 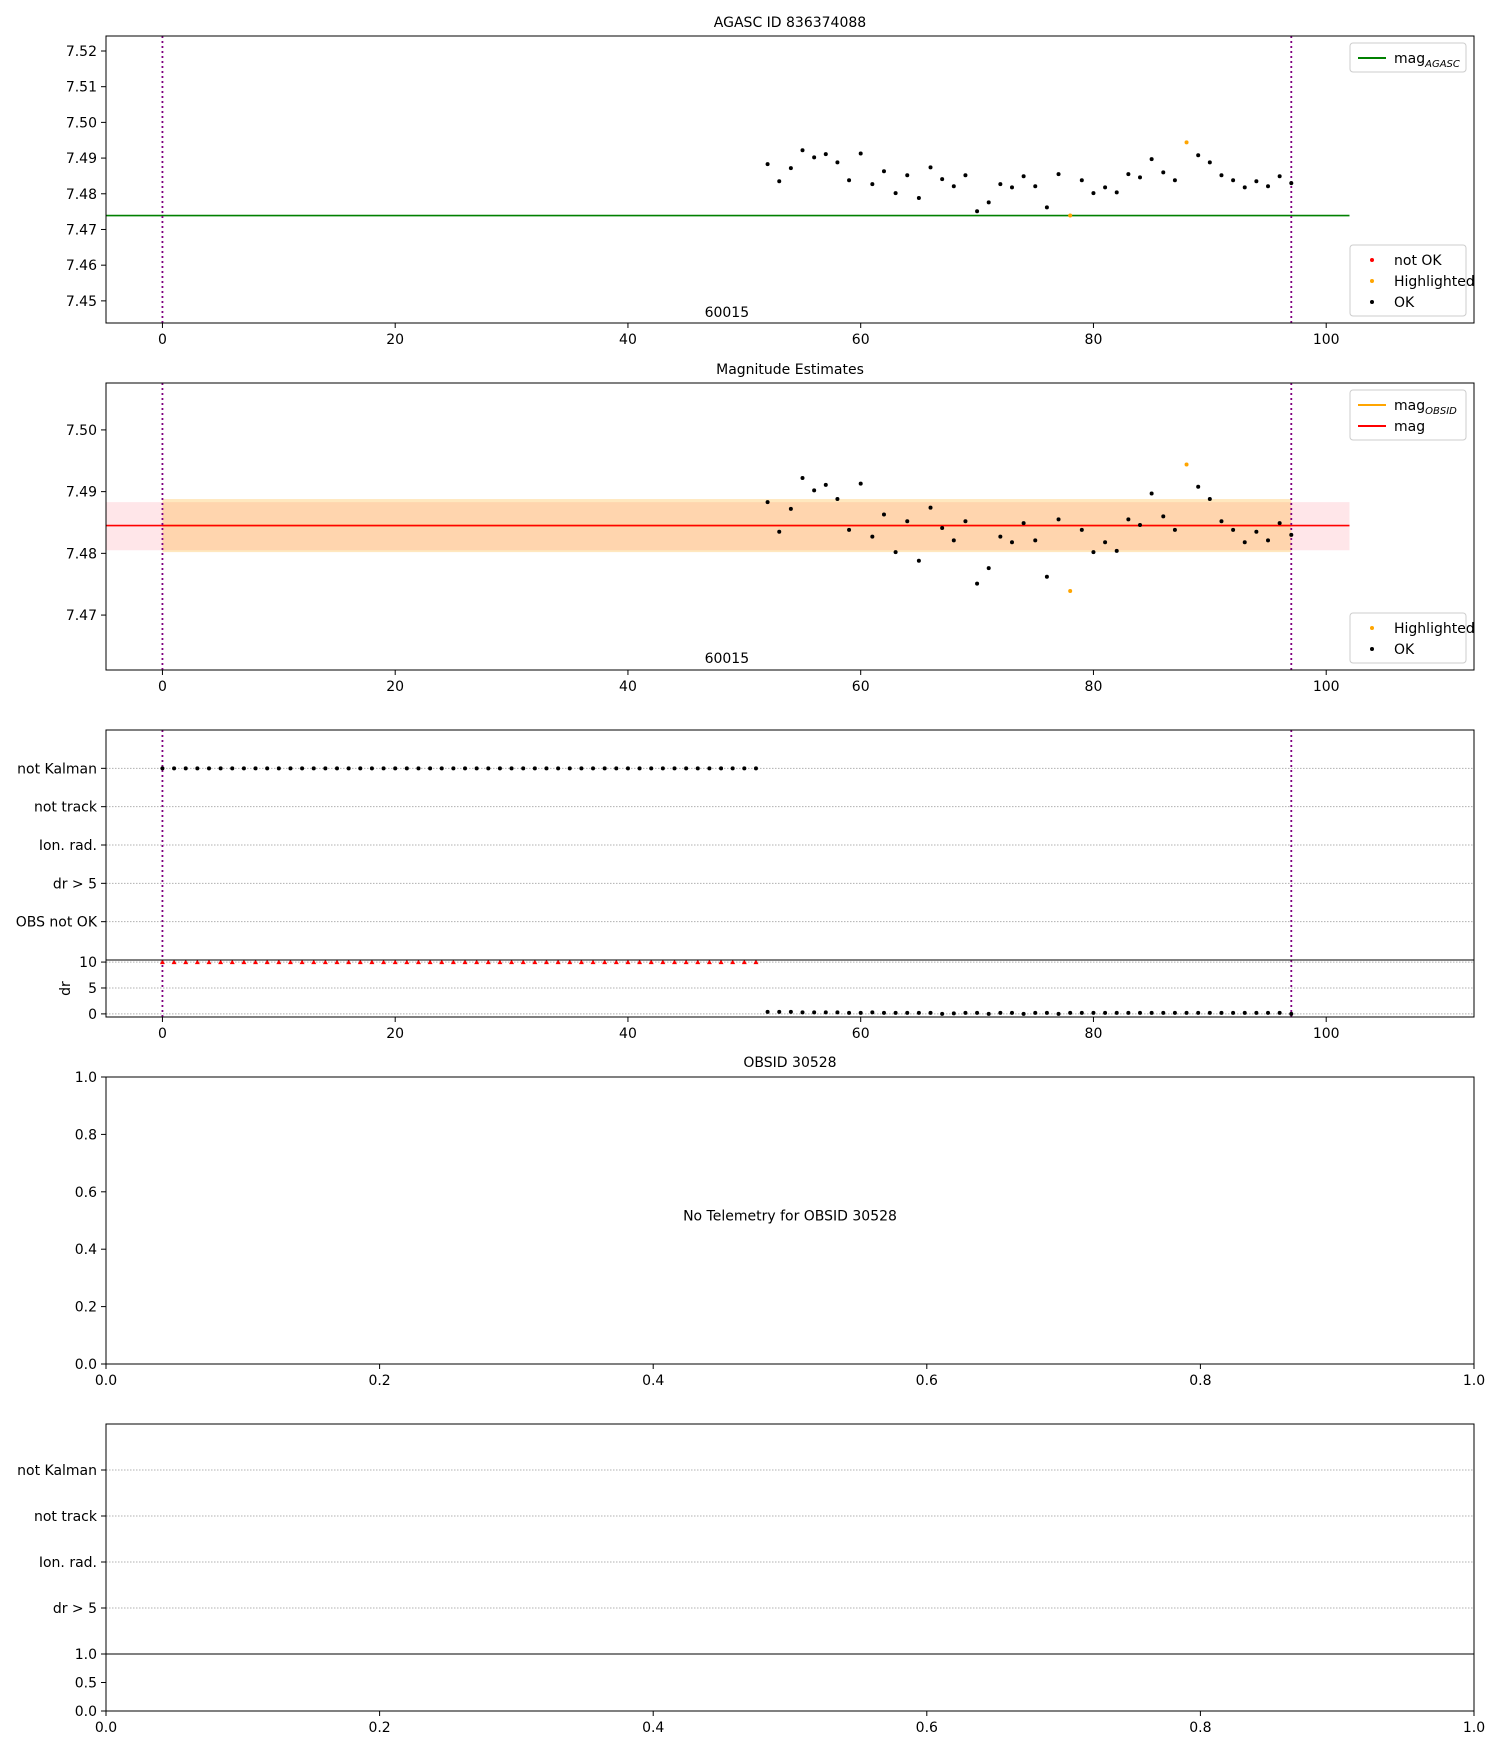 I want to click on ytick-label: 7.48, so click(x=81, y=195).